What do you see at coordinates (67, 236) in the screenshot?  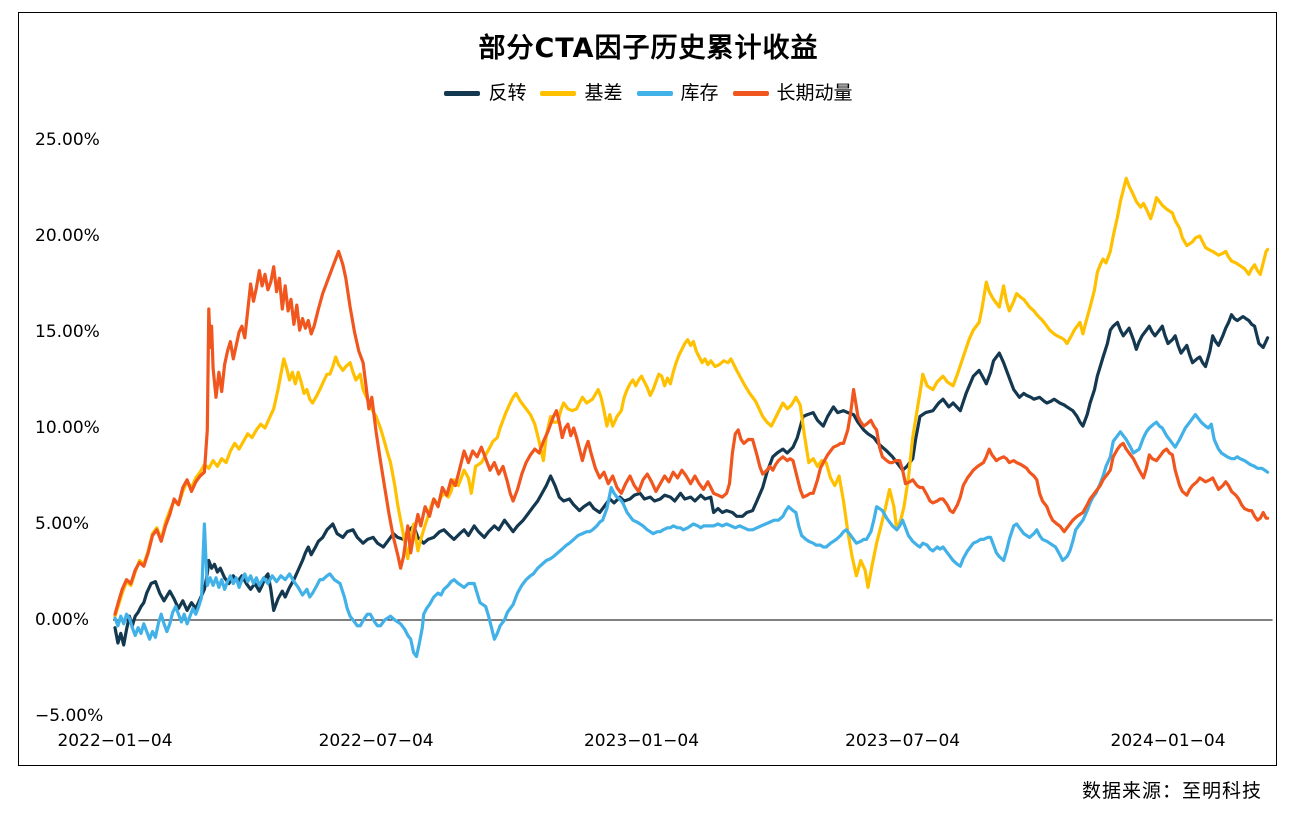 I see `y-tick-label: 20.00%` at bounding box center [67, 236].